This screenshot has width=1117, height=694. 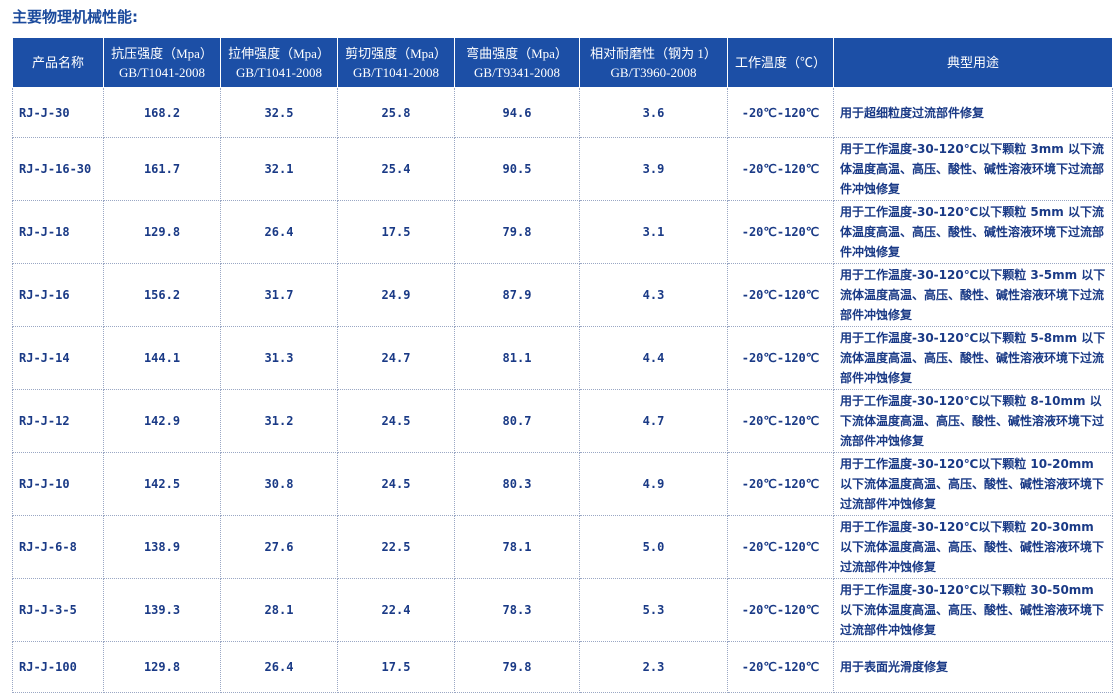 What do you see at coordinates (75, 17) in the screenshot?
I see `page-title: 主要物理机械性能:` at bounding box center [75, 17].